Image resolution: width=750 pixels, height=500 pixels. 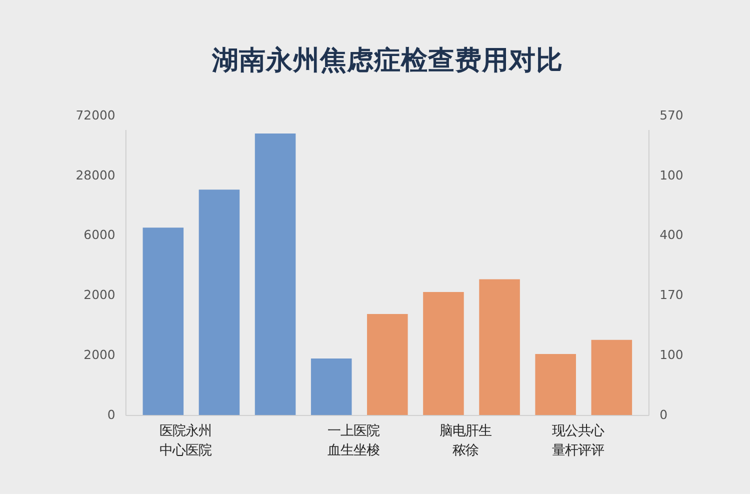 What do you see at coordinates (672, 234) in the screenshot?
I see `text: 400` at bounding box center [672, 234].